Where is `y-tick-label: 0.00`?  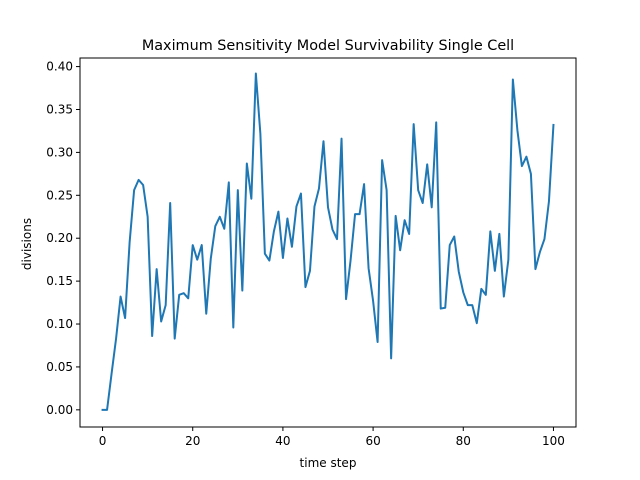 y-tick-label: 0.00 is located at coordinates (59, 410).